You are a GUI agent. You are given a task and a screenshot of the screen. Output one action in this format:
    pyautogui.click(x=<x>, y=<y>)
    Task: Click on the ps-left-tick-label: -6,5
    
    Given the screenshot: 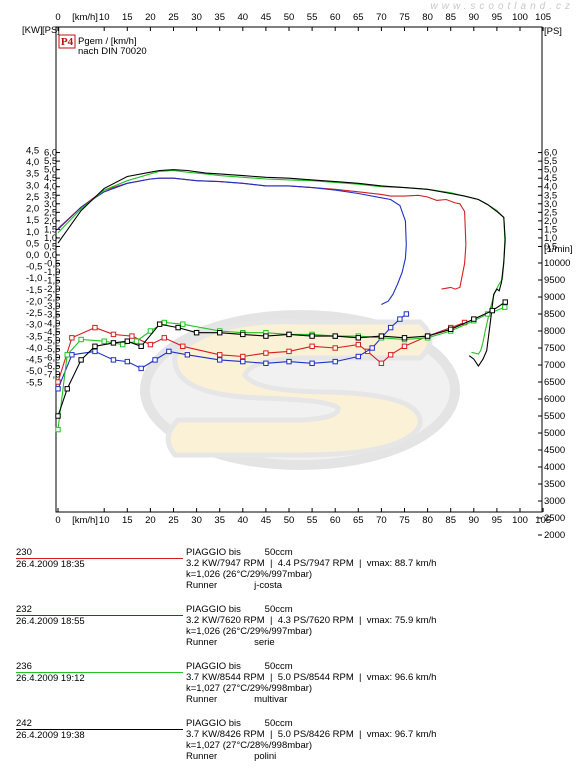 What is the action you would take?
    pyautogui.click(x=52, y=366)
    